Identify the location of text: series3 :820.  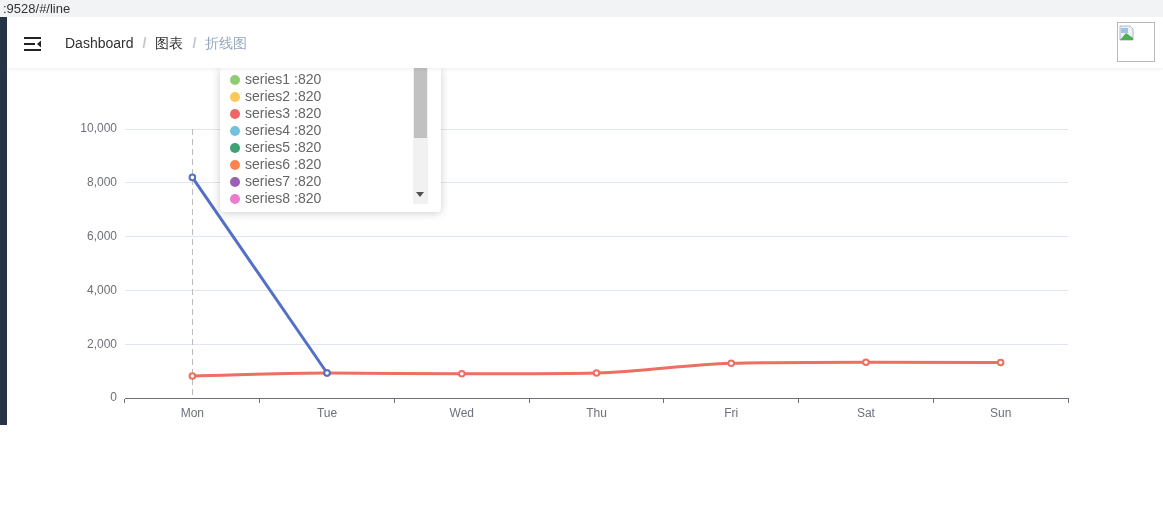
(283, 113).